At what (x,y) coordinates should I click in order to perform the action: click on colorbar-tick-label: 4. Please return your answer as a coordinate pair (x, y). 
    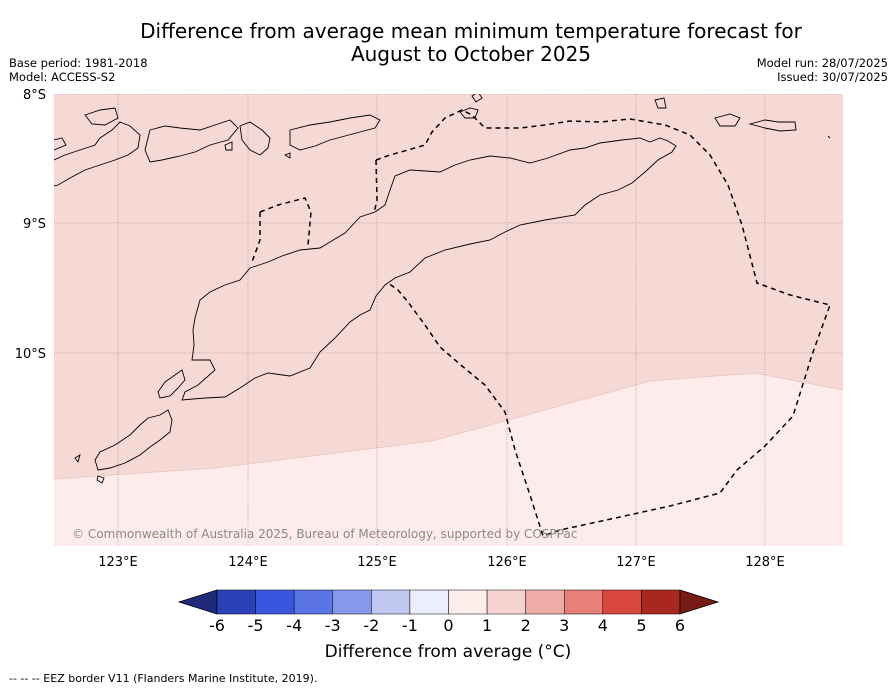
    Looking at the image, I should click on (602, 625).